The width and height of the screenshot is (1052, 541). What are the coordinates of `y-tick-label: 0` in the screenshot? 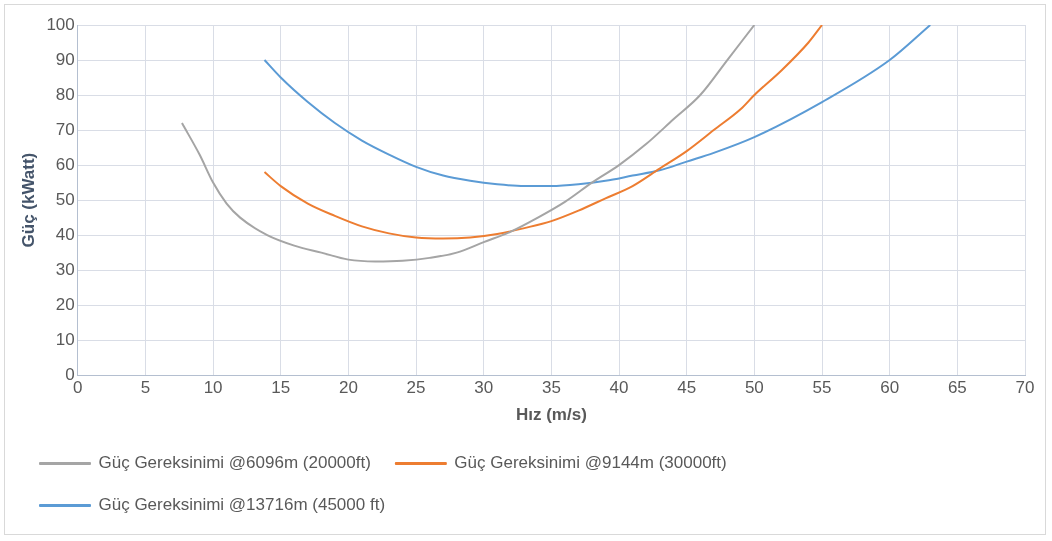 It's located at (70, 374).